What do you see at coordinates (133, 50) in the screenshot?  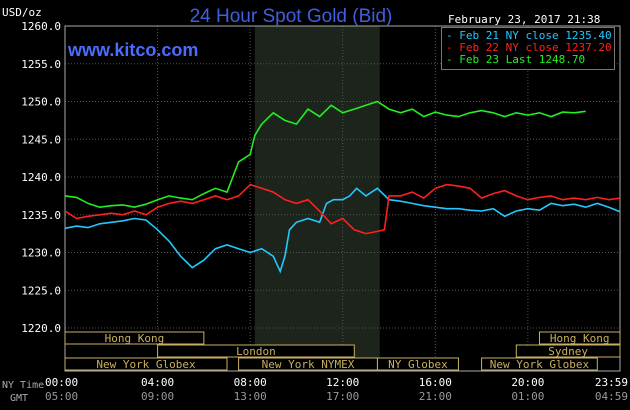 I see `brand-link: www.kitco.com` at bounding box center [133, 50].